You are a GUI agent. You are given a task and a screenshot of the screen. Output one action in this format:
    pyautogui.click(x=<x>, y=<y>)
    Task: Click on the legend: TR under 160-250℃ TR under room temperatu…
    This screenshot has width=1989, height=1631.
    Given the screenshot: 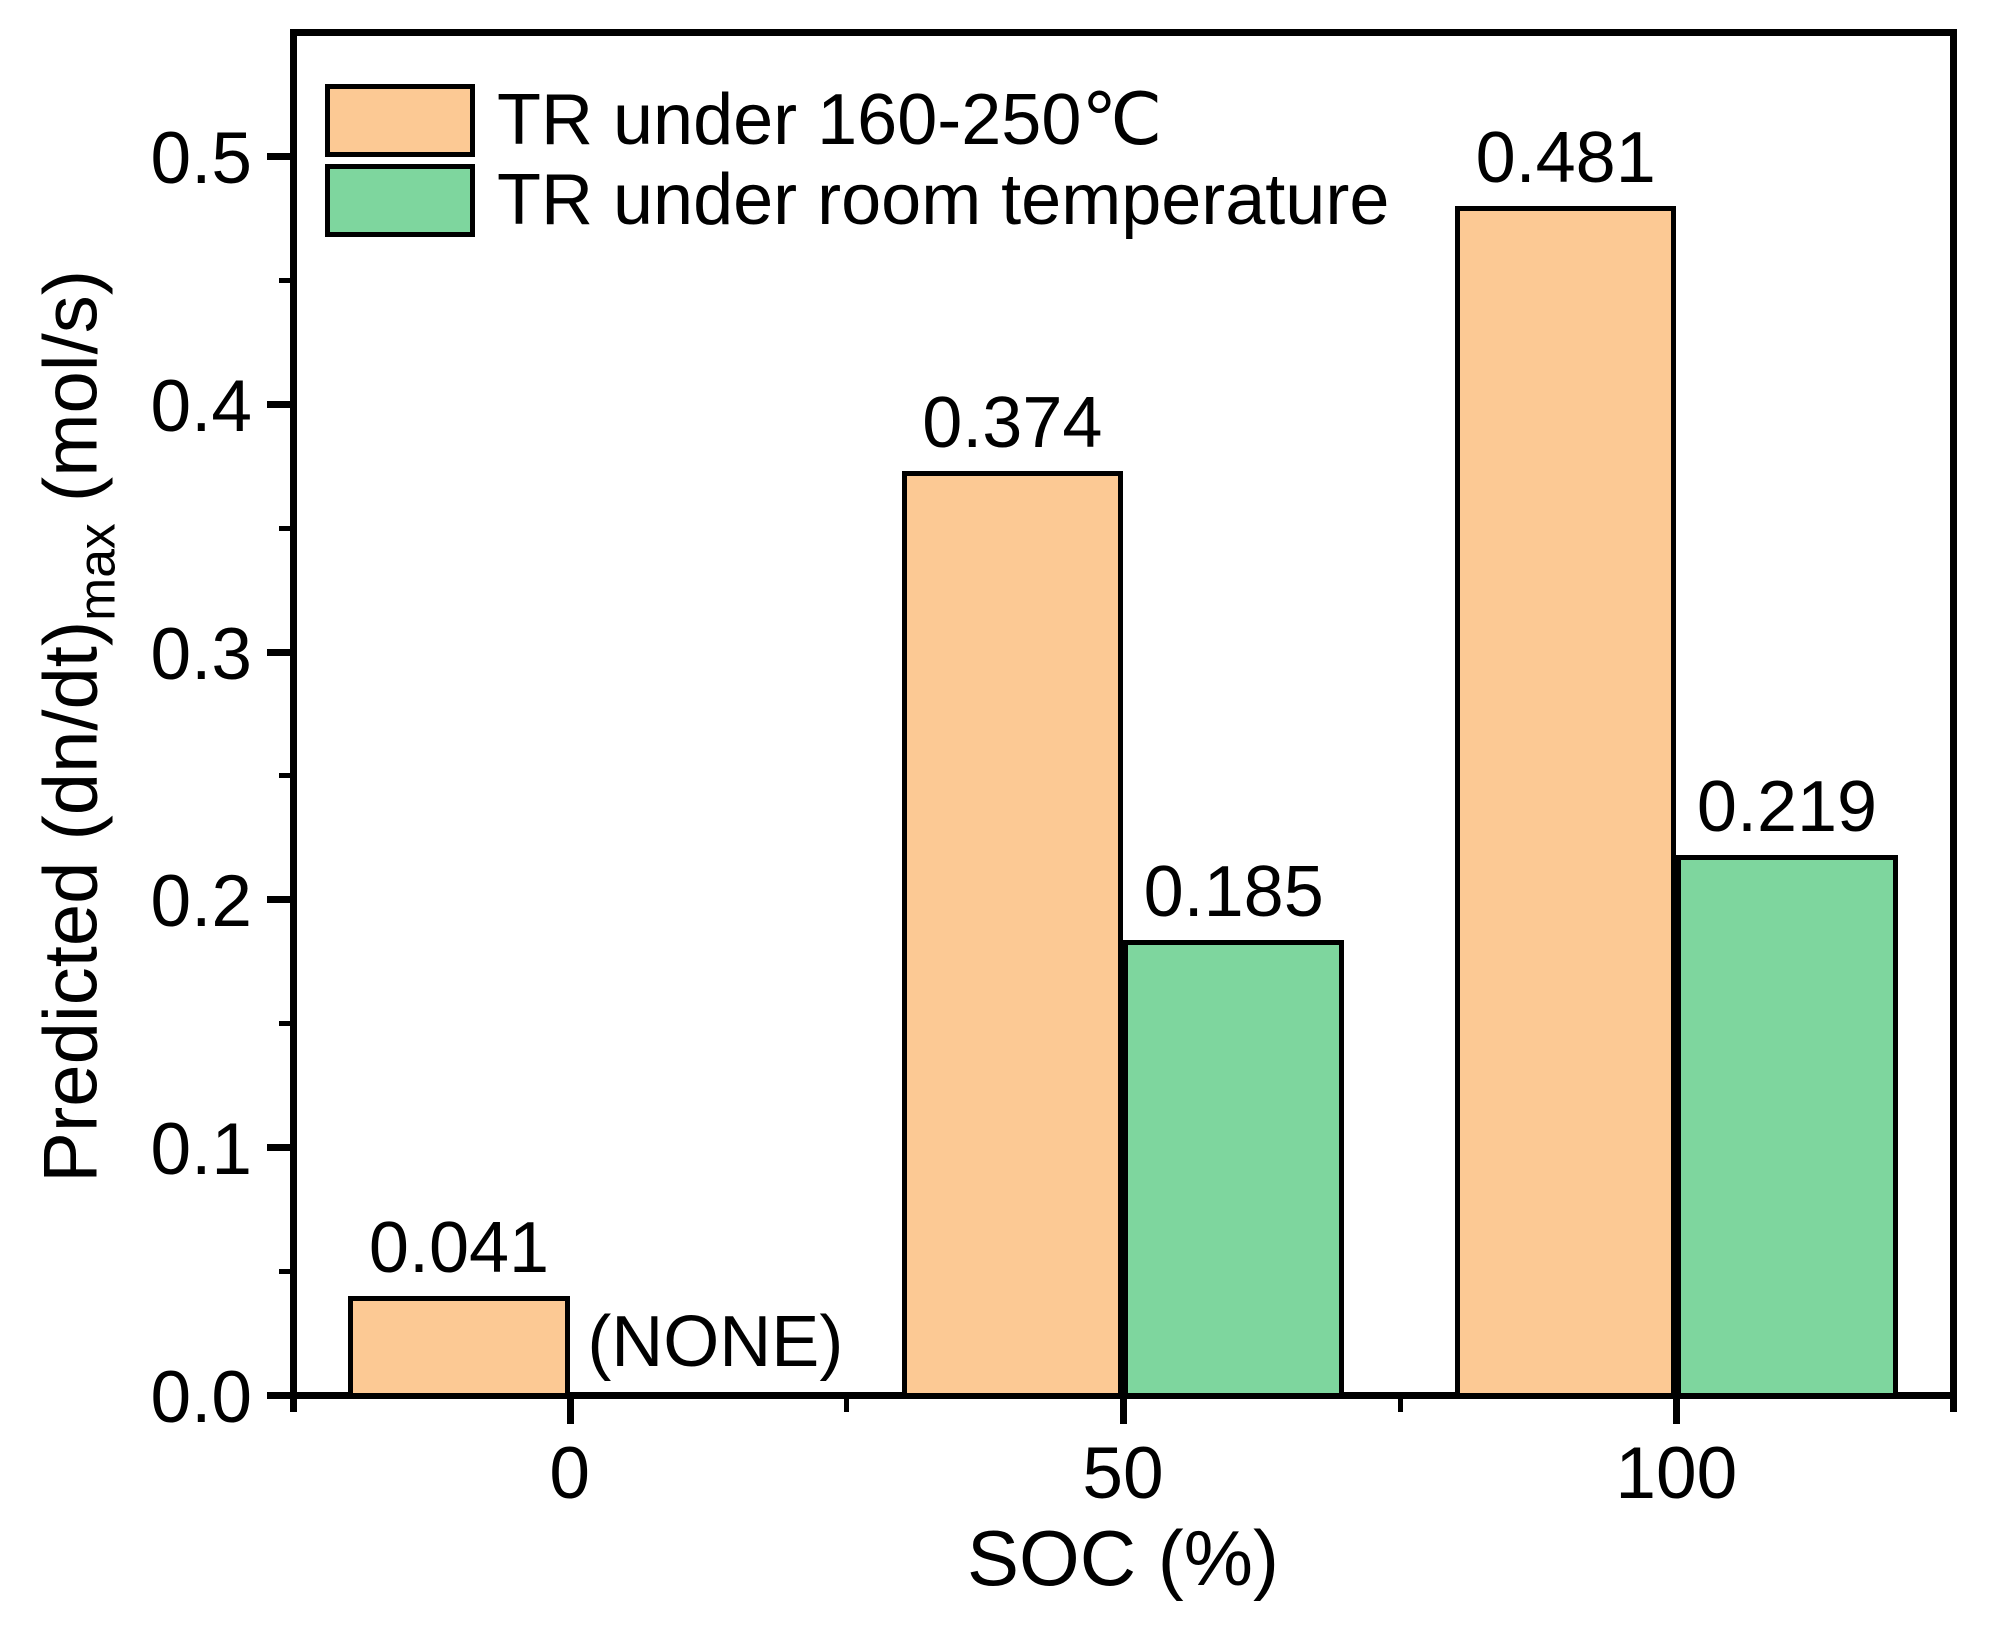 What is the action you would take?
    pyautogui.click(x=857, y=160)
    